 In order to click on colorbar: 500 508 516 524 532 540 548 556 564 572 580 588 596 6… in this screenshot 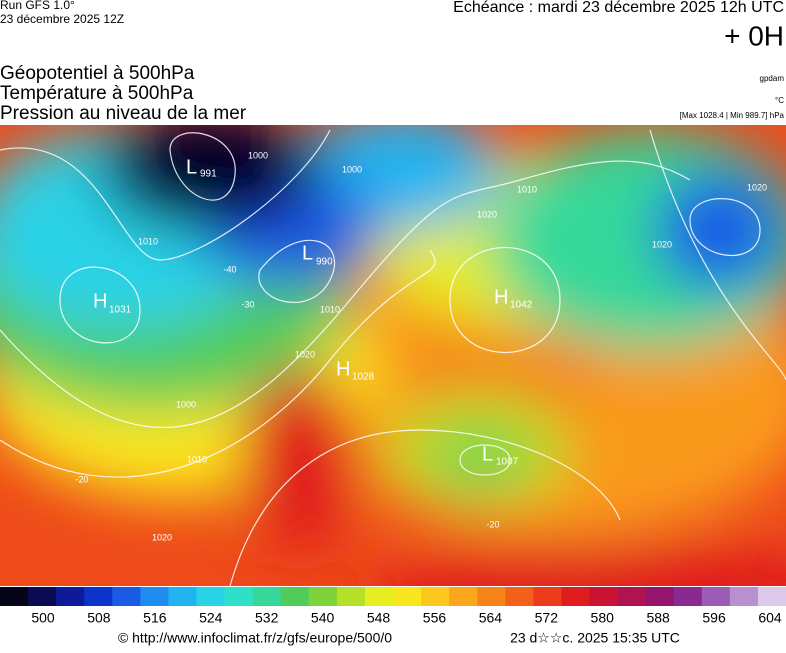, I will do `click(393, 606)`.